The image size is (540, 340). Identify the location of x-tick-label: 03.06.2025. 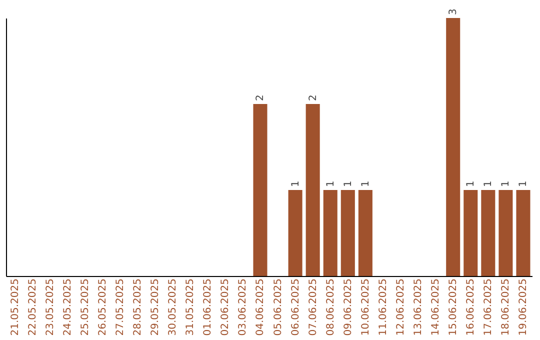
(243, 307).